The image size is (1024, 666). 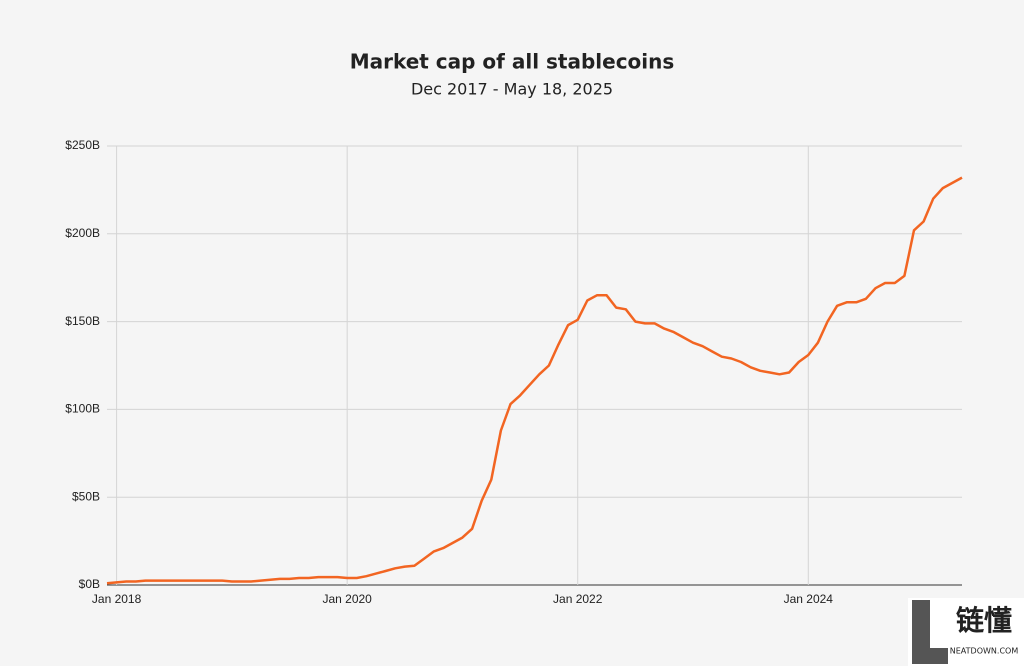 I want to click on y-tick-label: $50B, so click(x=86, y=496).